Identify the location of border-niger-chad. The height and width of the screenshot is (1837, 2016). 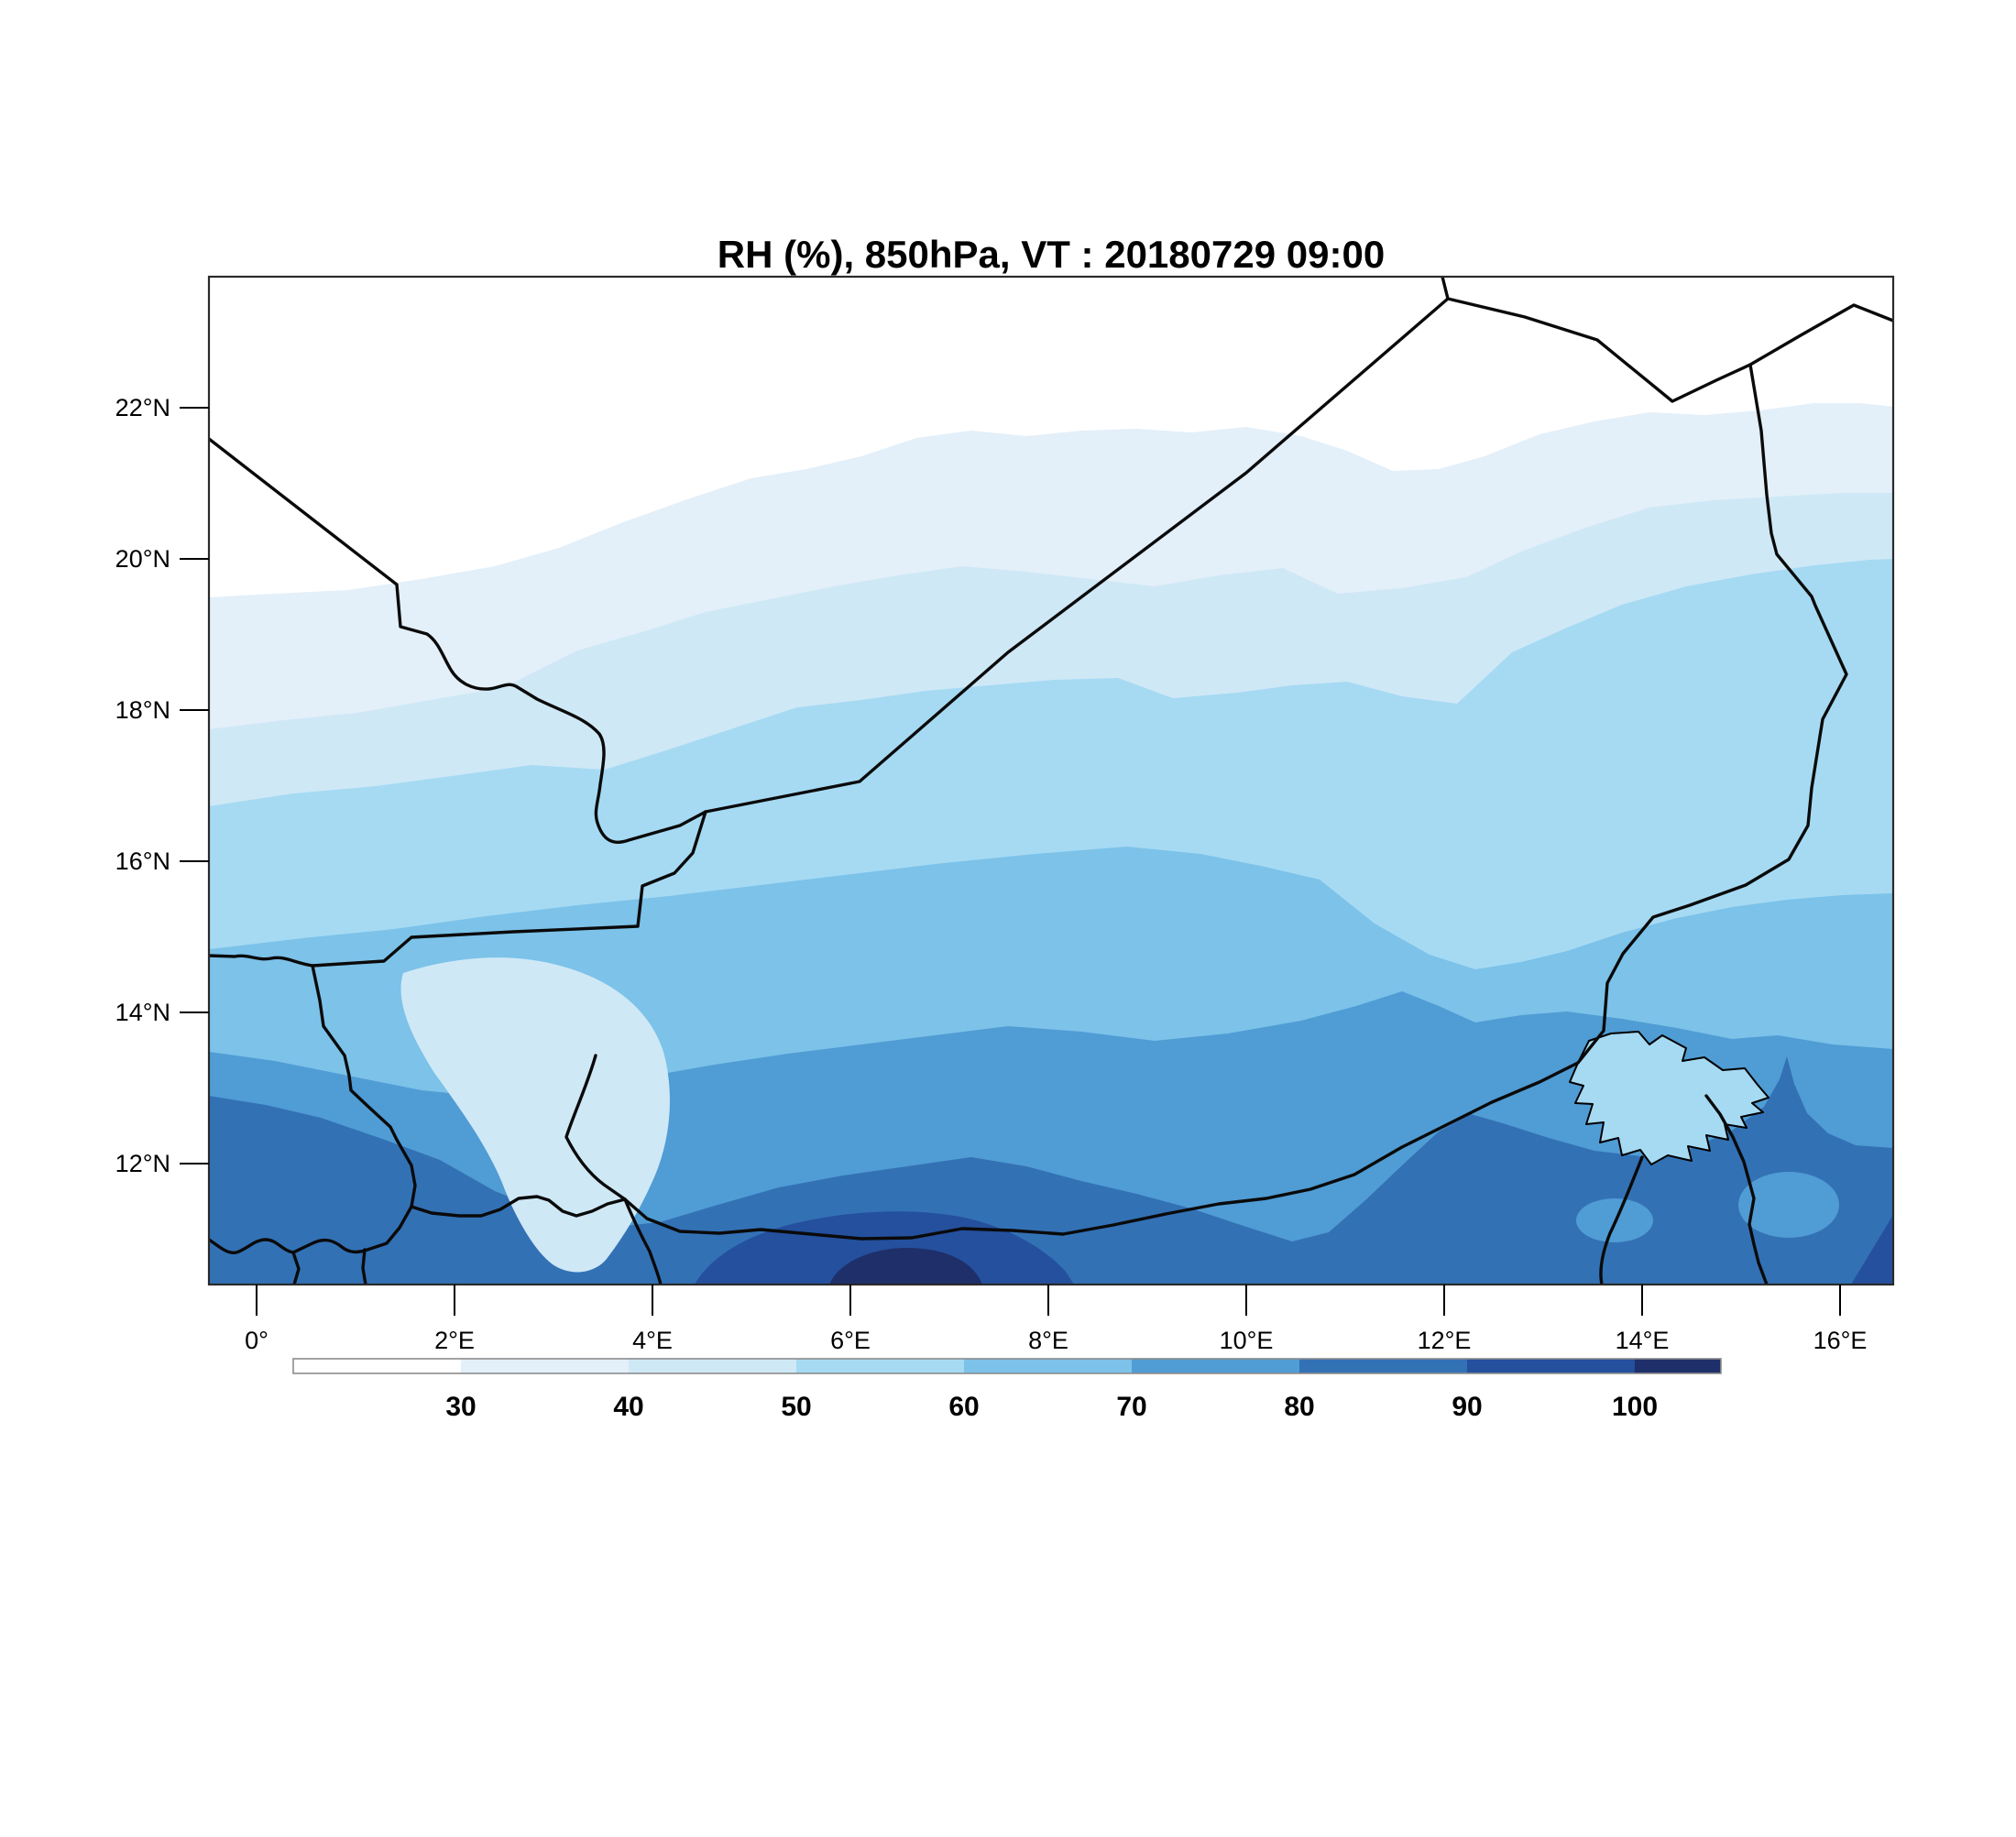
(1712, 714).